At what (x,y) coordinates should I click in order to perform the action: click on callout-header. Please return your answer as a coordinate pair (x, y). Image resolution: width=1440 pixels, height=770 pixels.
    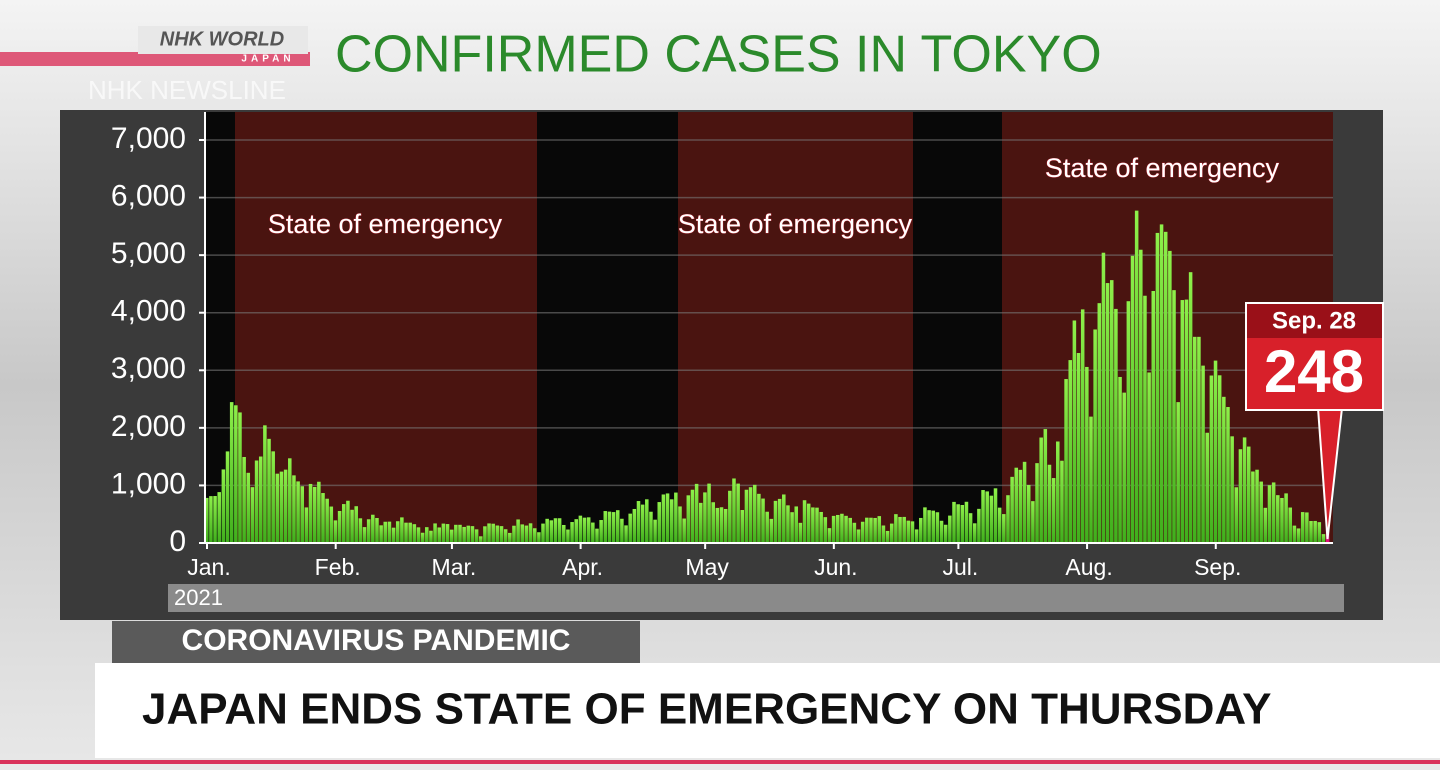
    Looking at the image, I should click on (1314, 321).